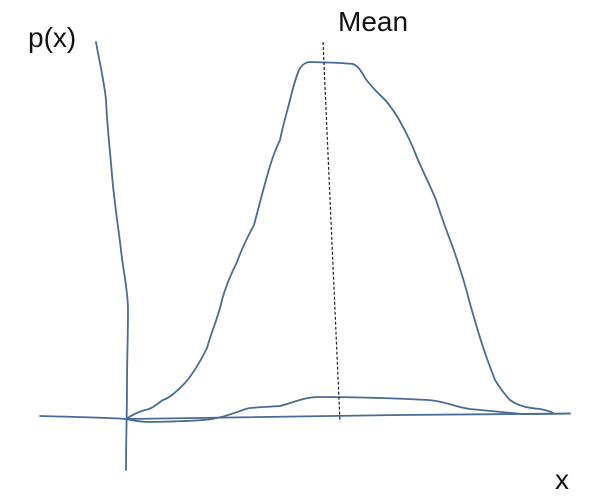 This screenshot has height=502, width=598. Describe the element at coordinates (373, 21) in the screenshot. I see `mean-label: Mean` at that location.